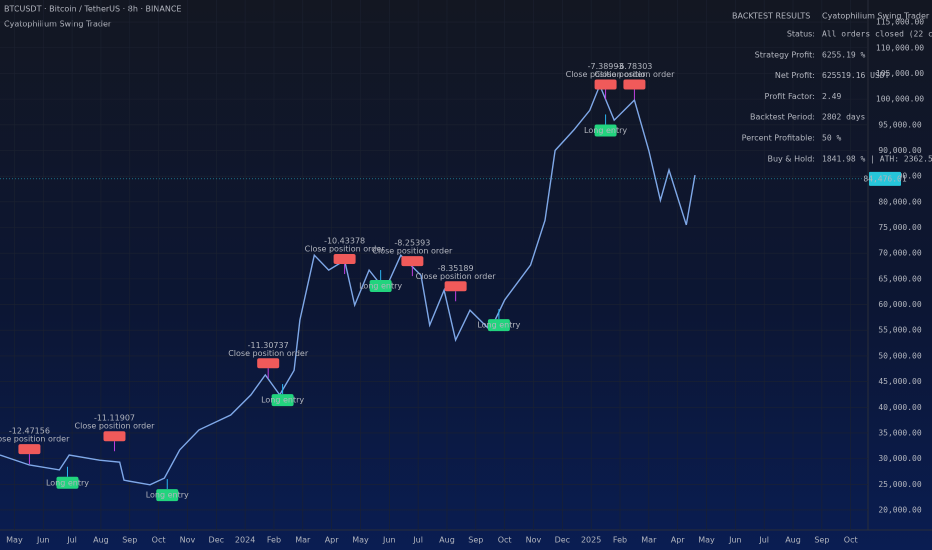  What do you see at coordinates (29, 431) in the screenshot?
I see `exit-pnl-label: -12.47156` at bounding box center [29, 431].